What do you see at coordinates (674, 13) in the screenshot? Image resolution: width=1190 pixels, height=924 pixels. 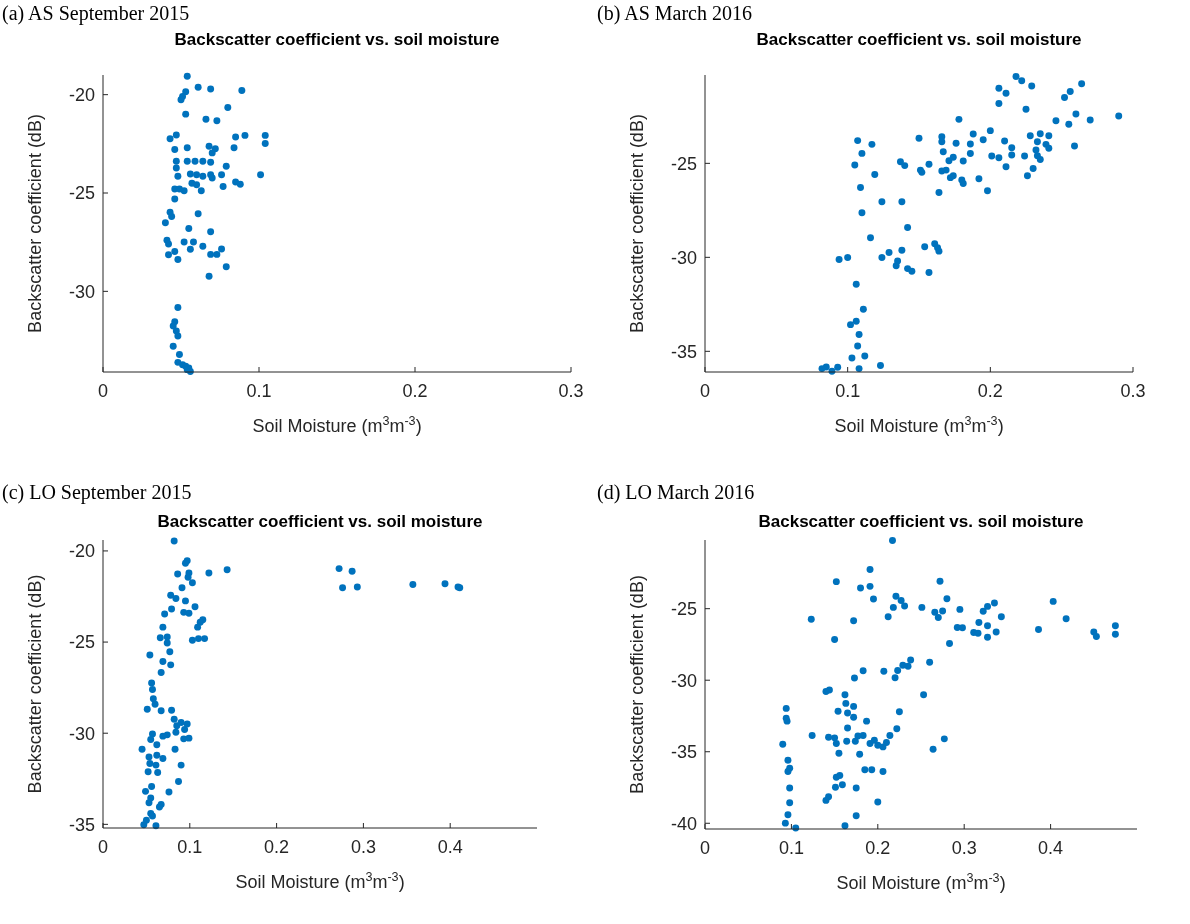 I see `chart-subtitle: (b) AS March 2016` at bounding box center [674, 13].